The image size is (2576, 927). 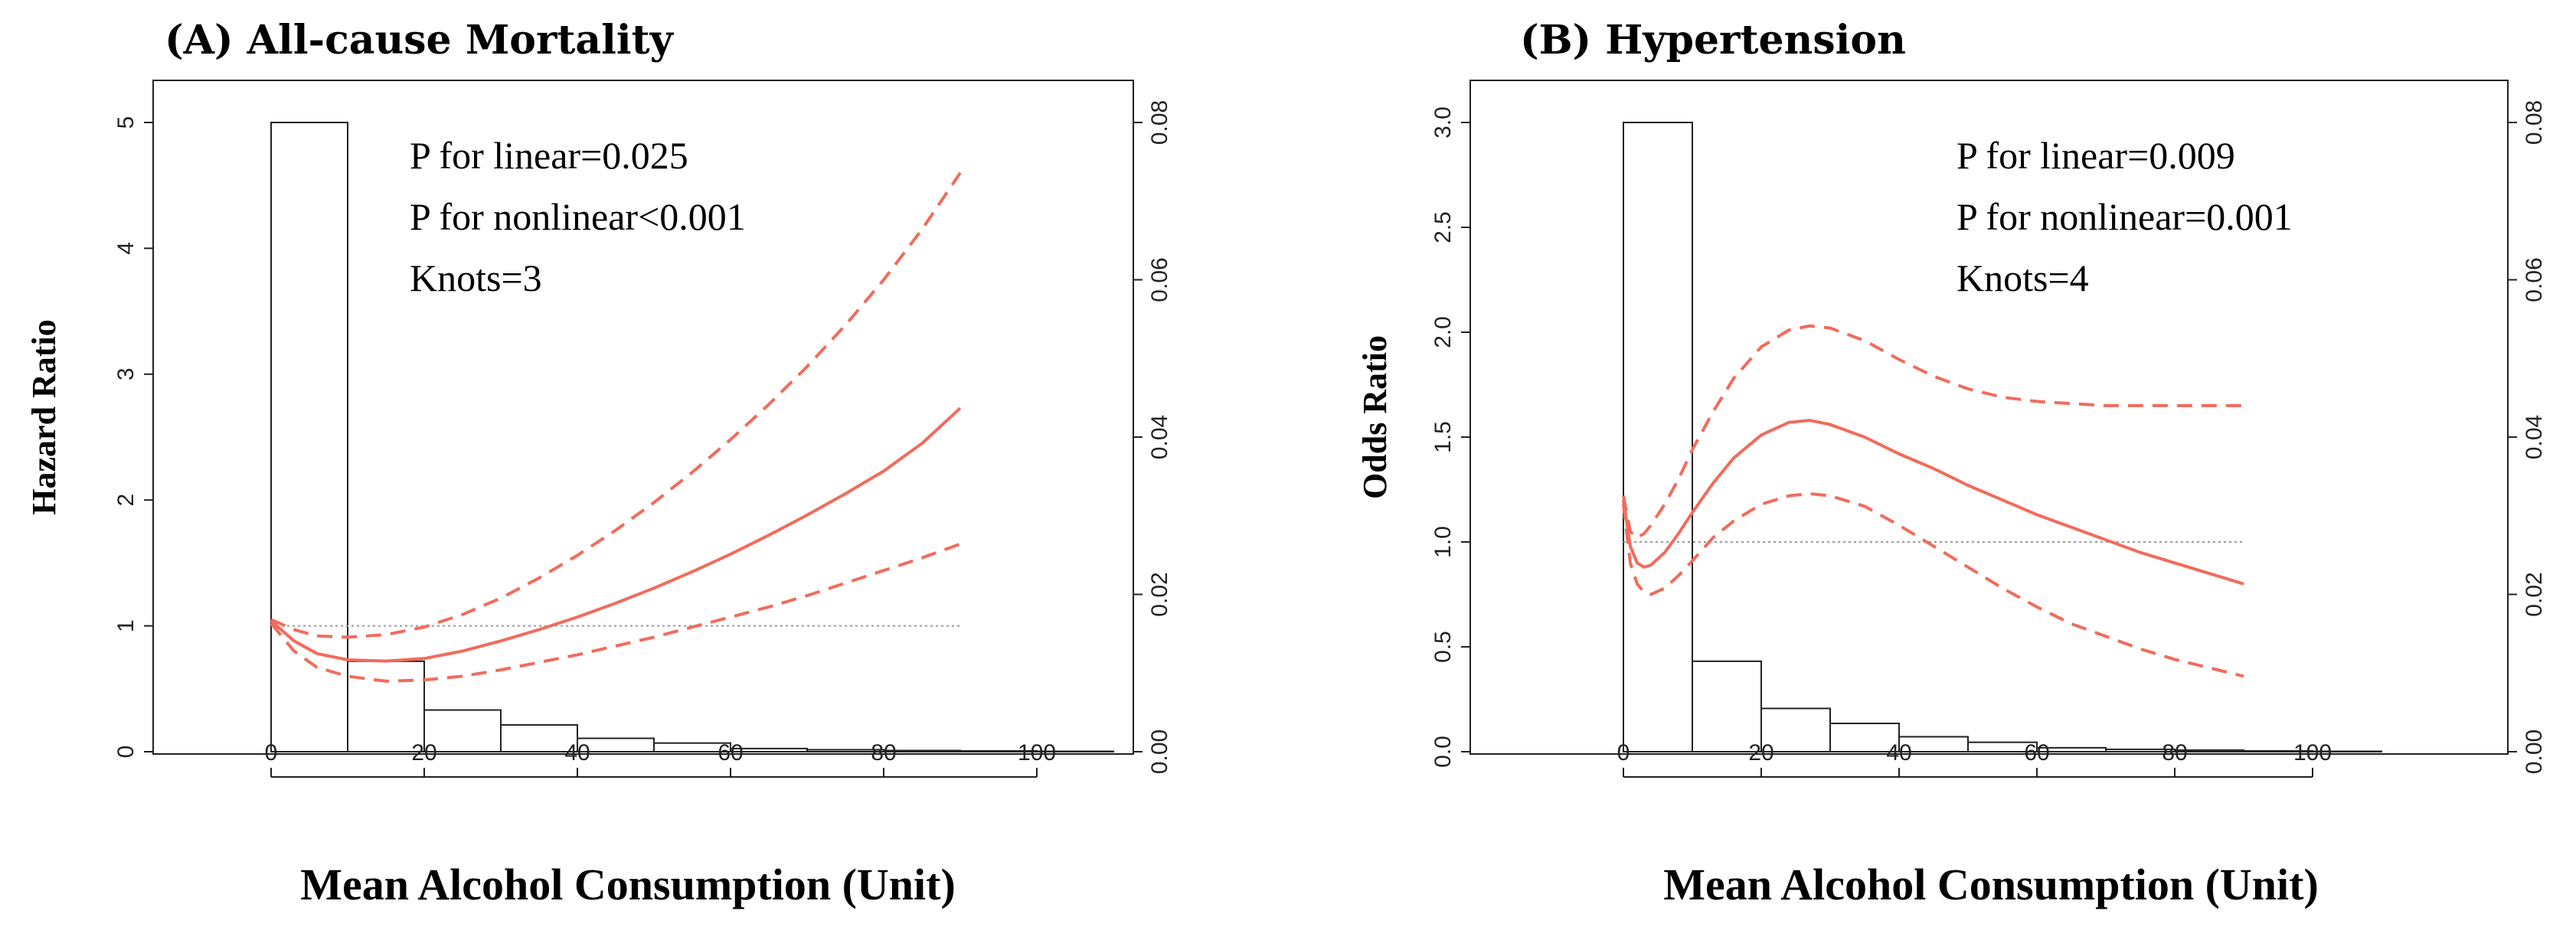 I want to click on y-tick-label: 4, so click(x=126, y=249).